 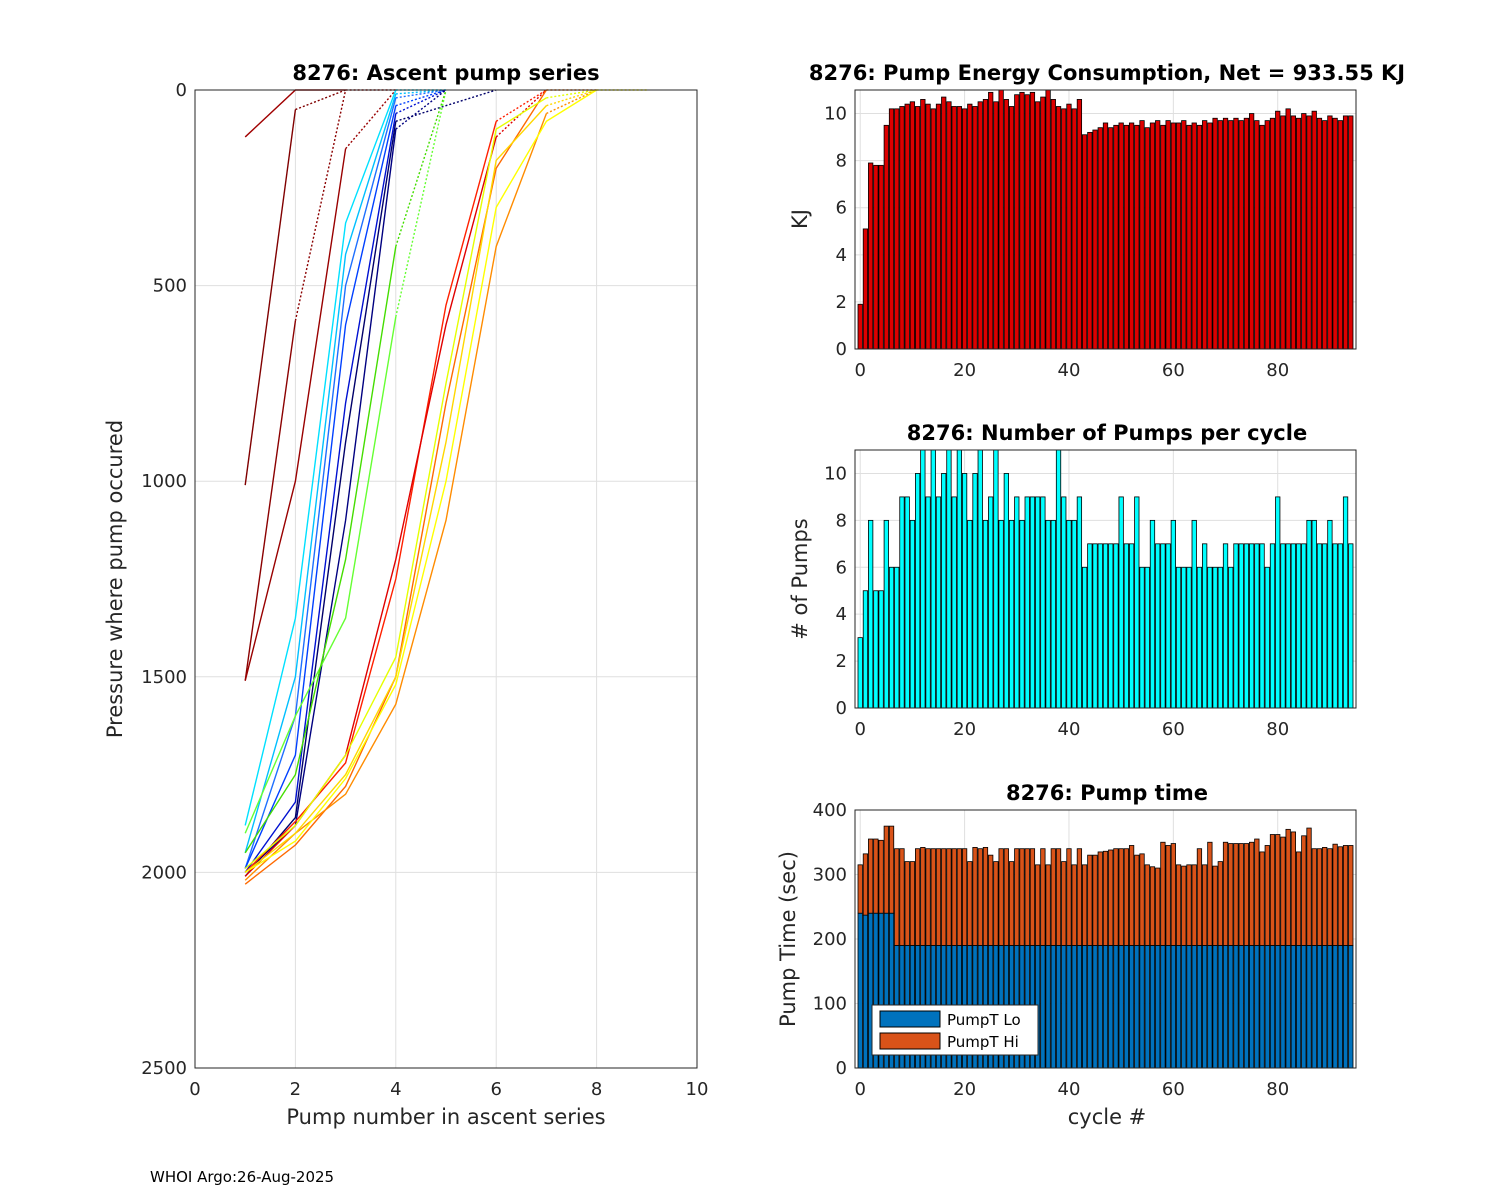 I want to click on ascent-series-blue-3-dotted, so click(x=421, y=102).